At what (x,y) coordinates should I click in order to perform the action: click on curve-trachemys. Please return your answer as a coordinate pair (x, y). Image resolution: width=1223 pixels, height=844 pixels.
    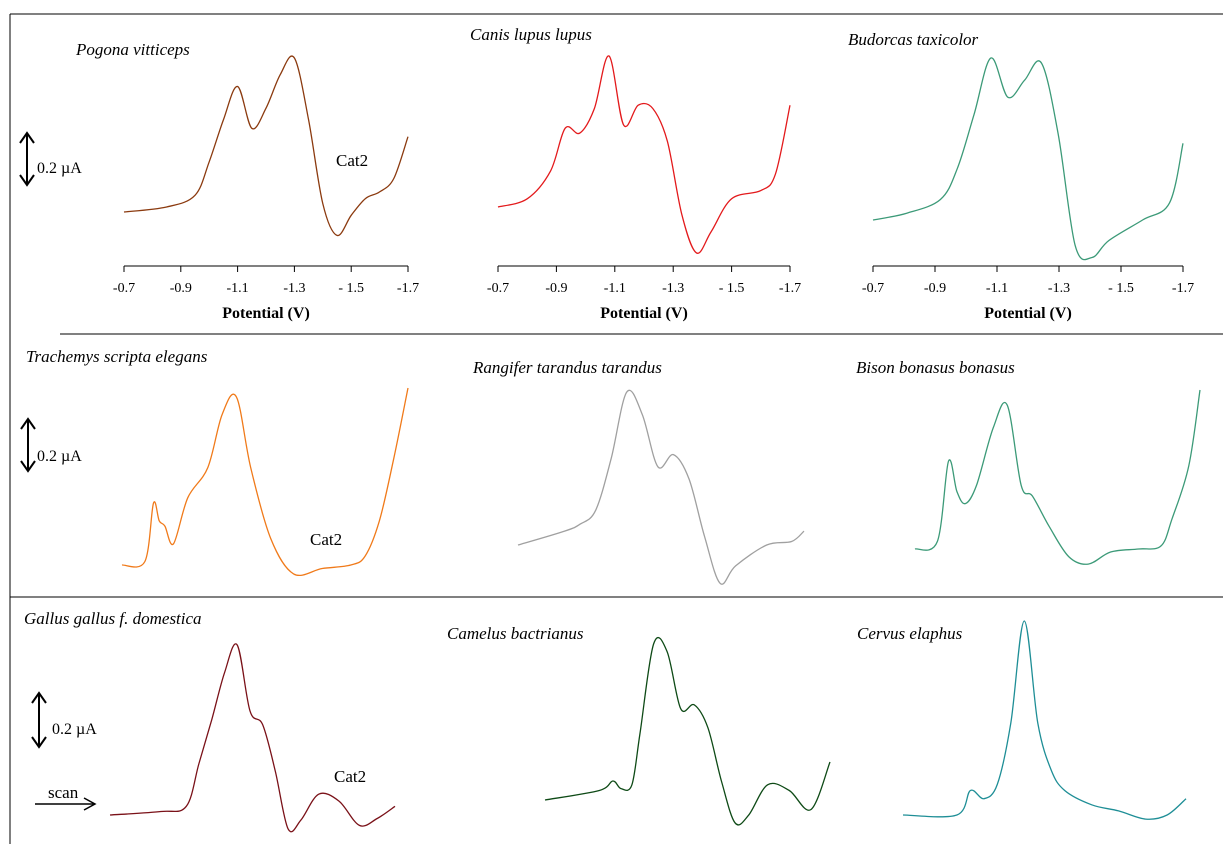
    Looking at the image, I should click on (265, 482).